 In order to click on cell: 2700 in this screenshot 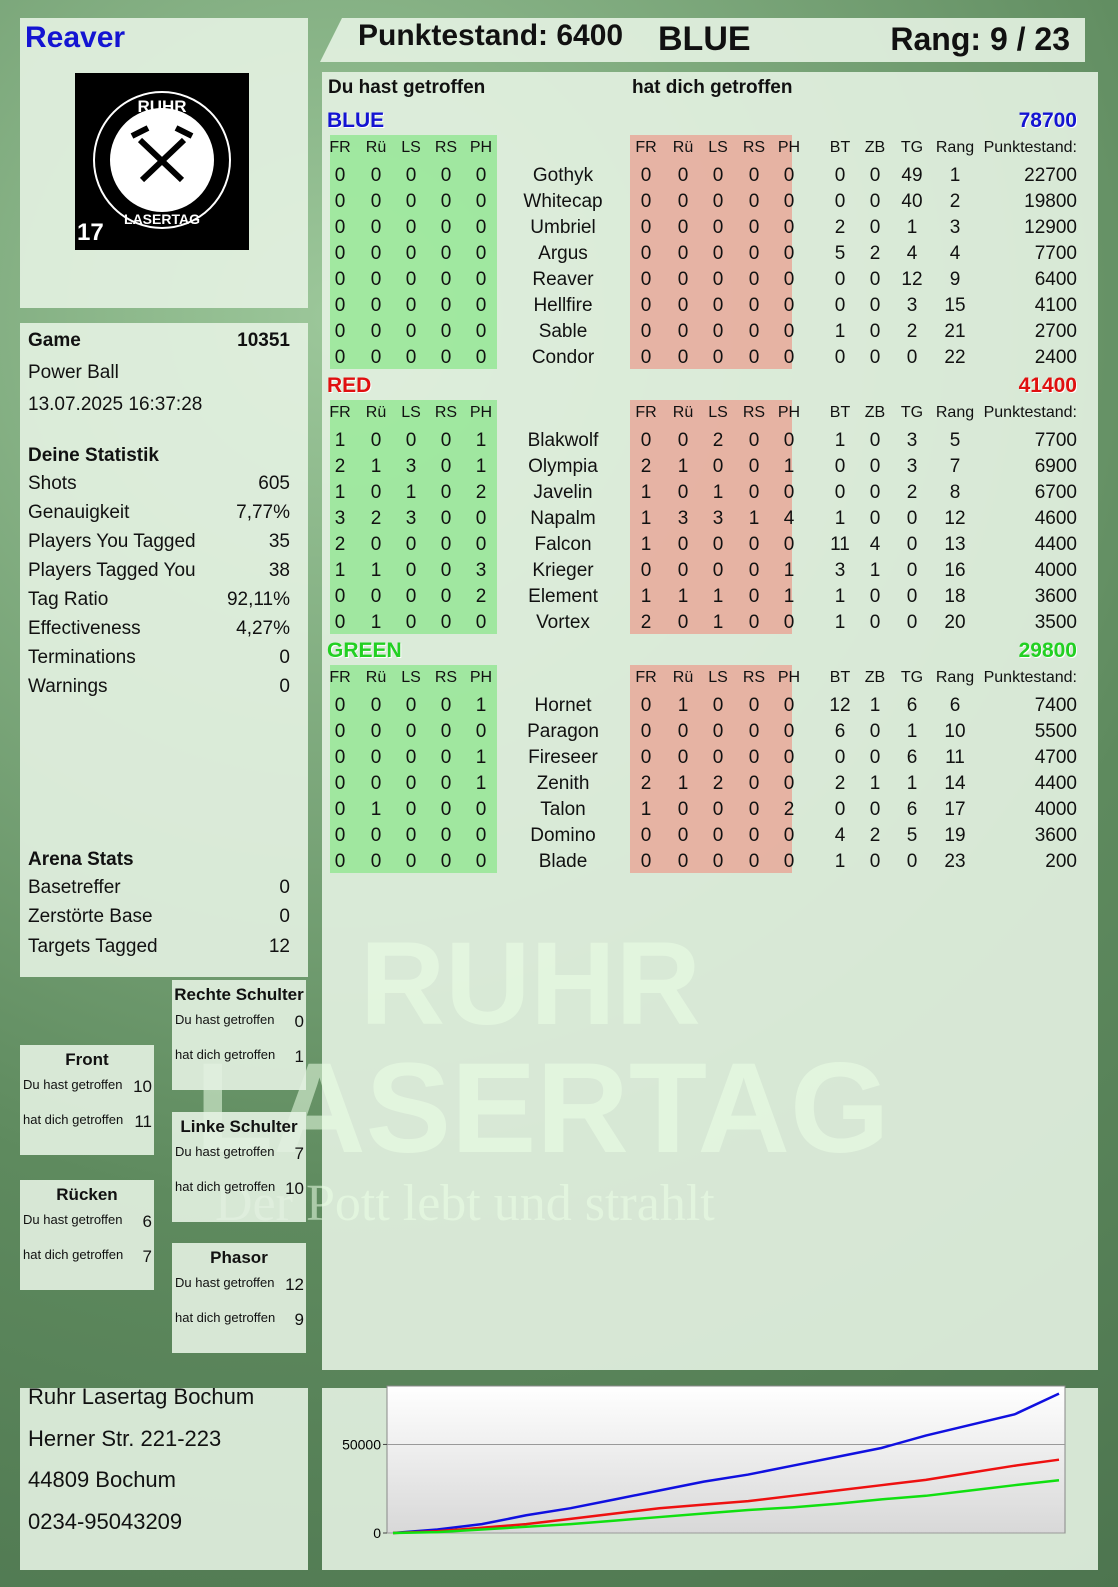, I will do `click(1055, 331)`.